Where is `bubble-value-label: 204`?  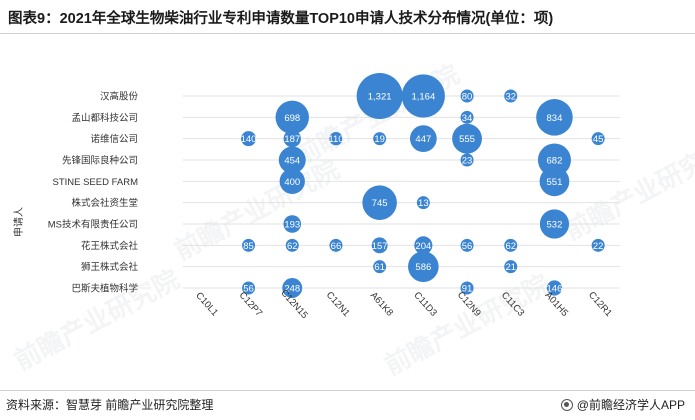 bubble-value-label: 204 is located at coordinates (423, 246).